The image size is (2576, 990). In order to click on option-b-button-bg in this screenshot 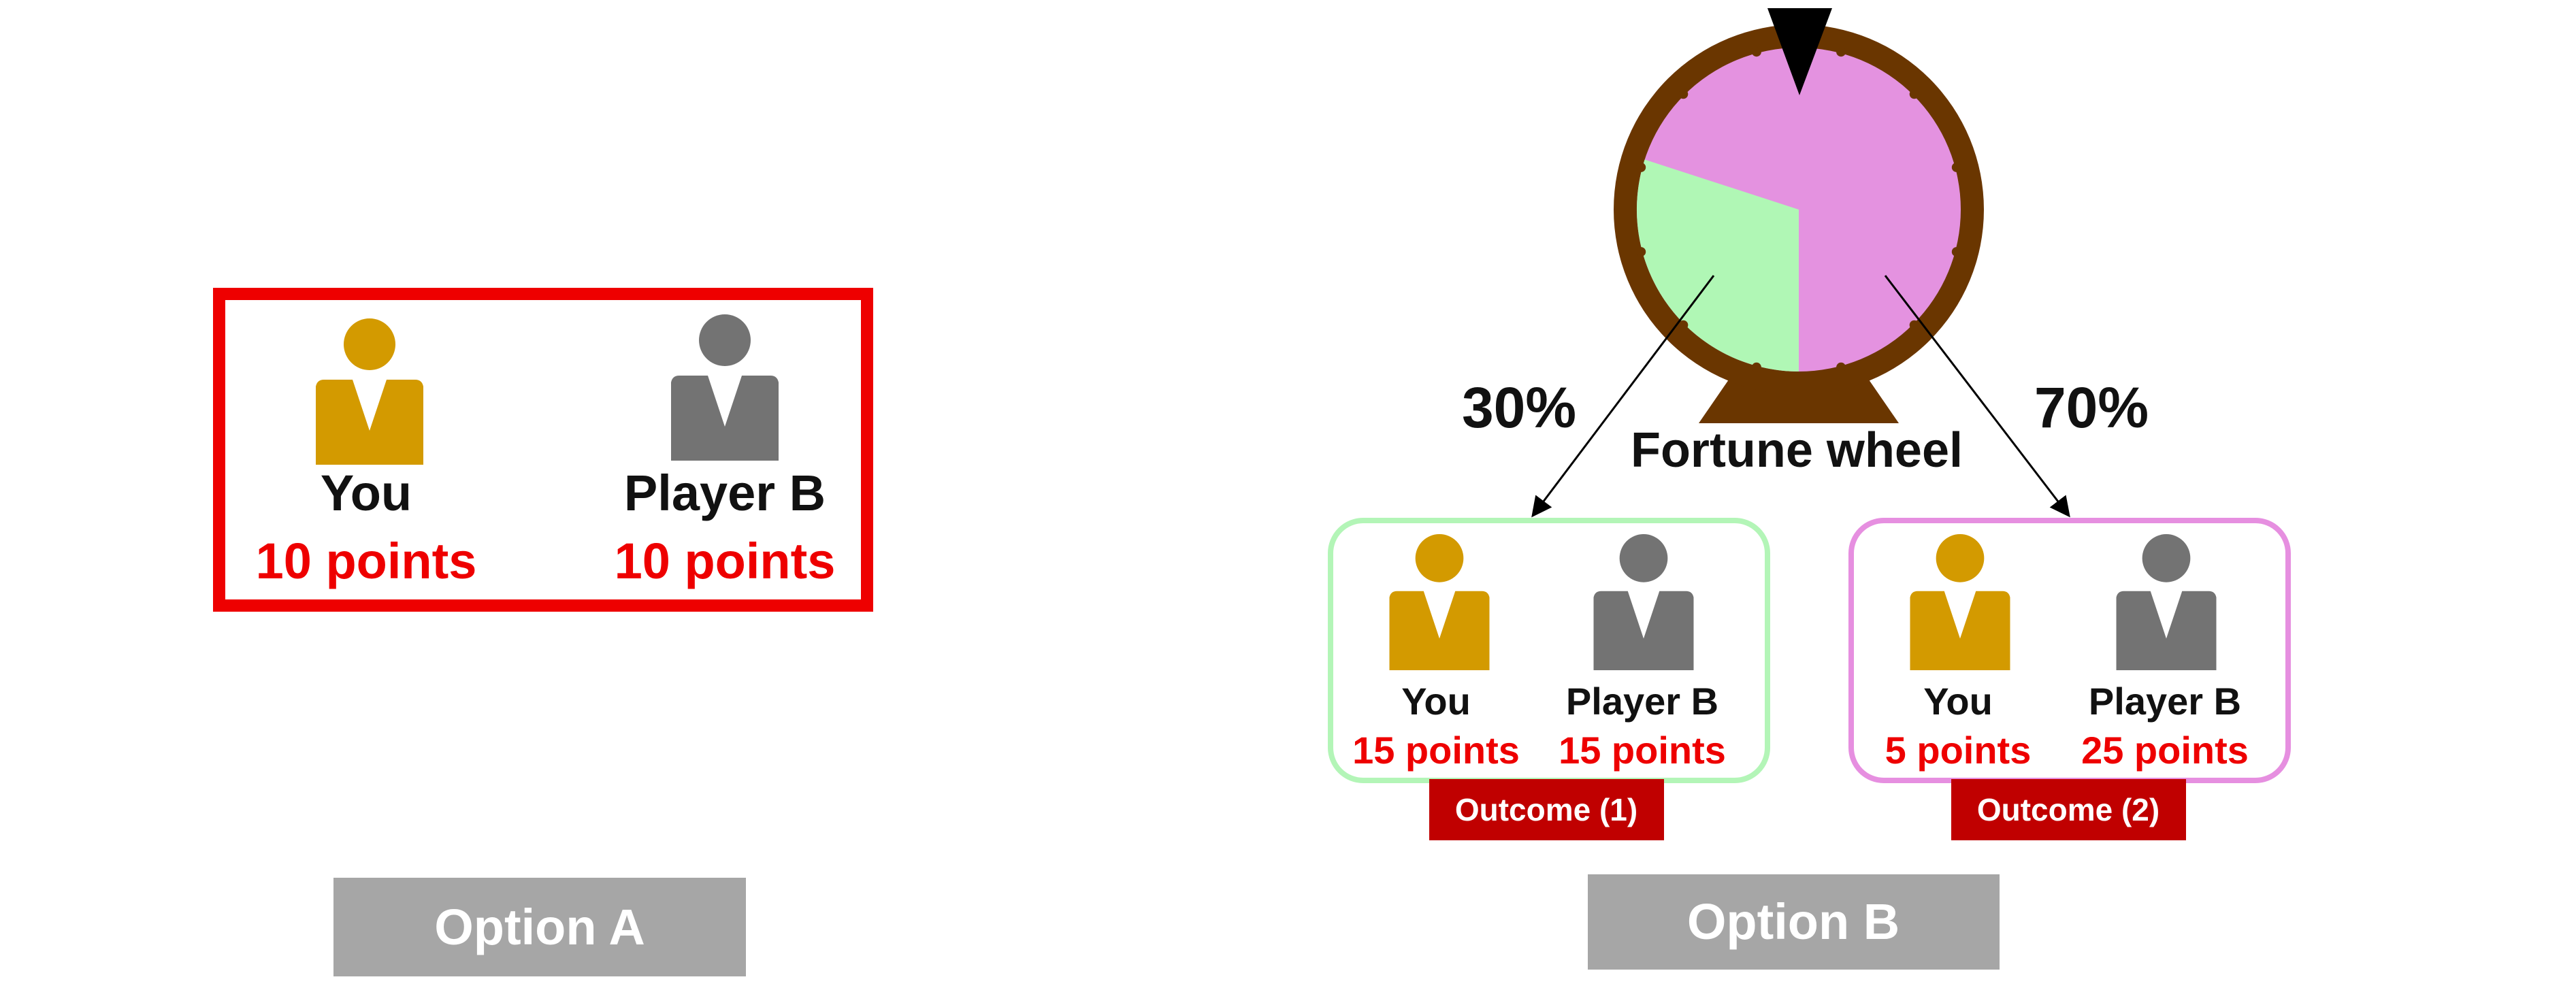, I will do `click(1794, 922)`.